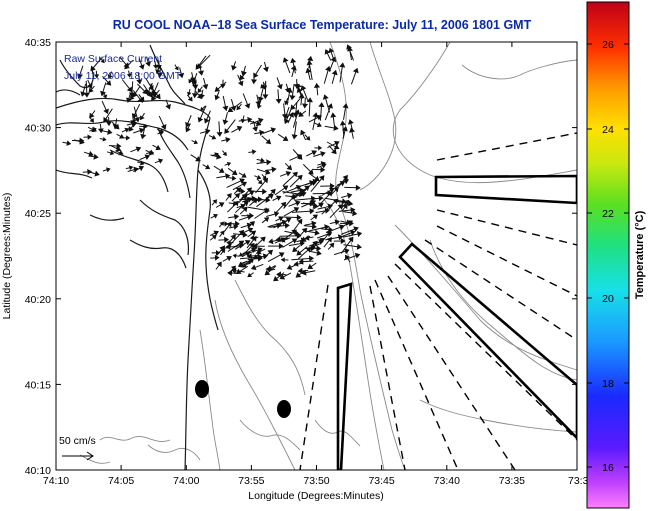 The height and width of the screenshot is (511, 651). I want to click on y-tick-label: 40:25, so click(38, 214).